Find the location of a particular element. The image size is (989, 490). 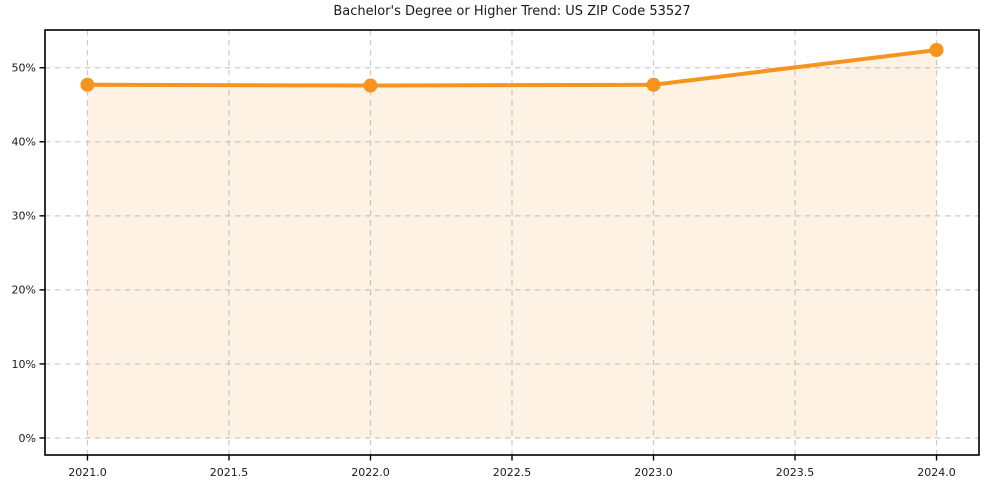

x-tick-label: 2024.0 is located at coordinates (936, 472).